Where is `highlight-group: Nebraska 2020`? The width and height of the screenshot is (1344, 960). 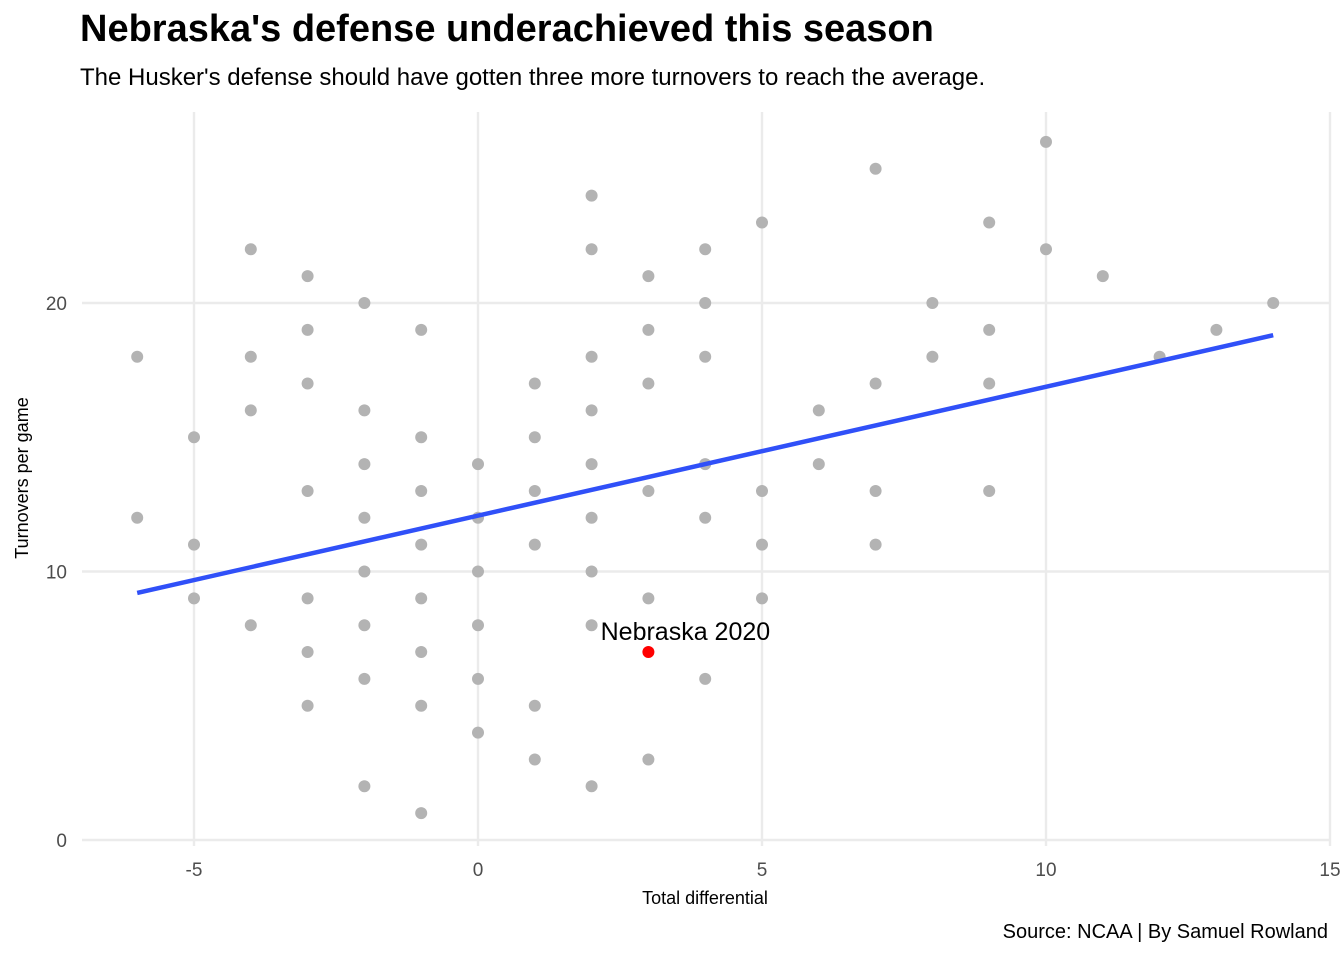 highlight-group: Nebraska 2020 is located at coordinates (685, 638).